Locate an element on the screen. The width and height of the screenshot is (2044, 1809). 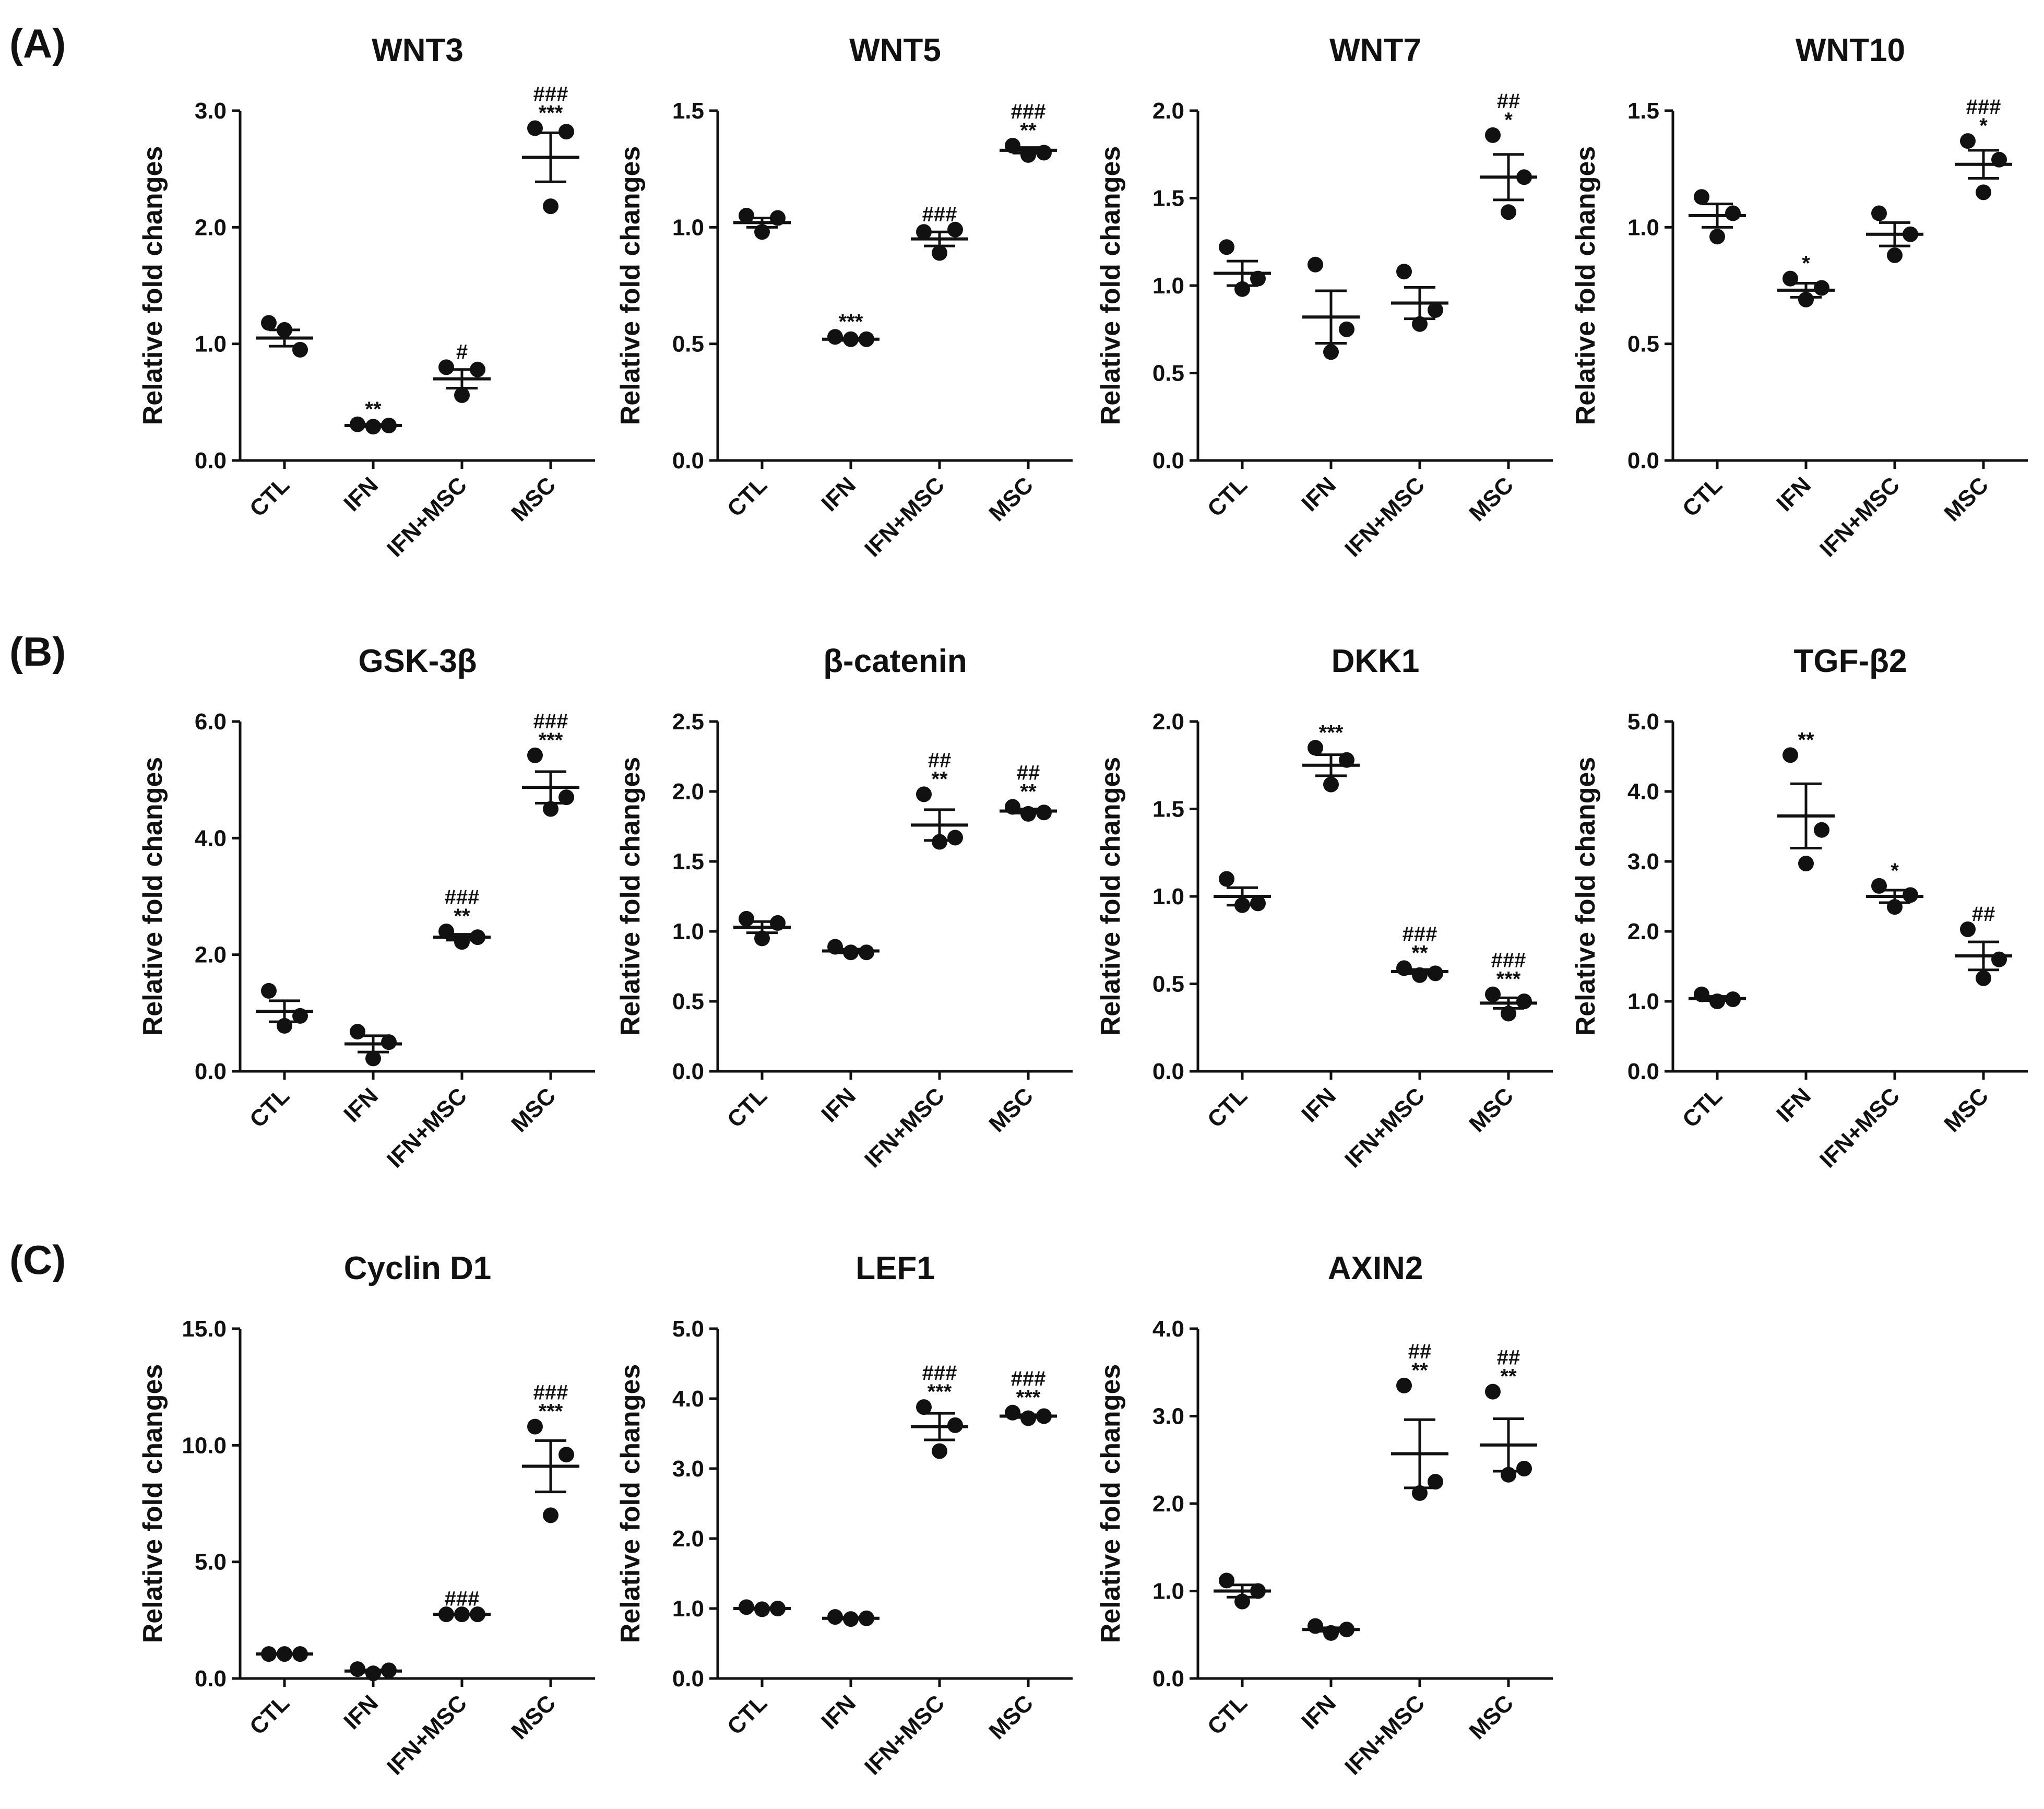
y-tick-label: 2.5 is located at coordinates (688, 722).